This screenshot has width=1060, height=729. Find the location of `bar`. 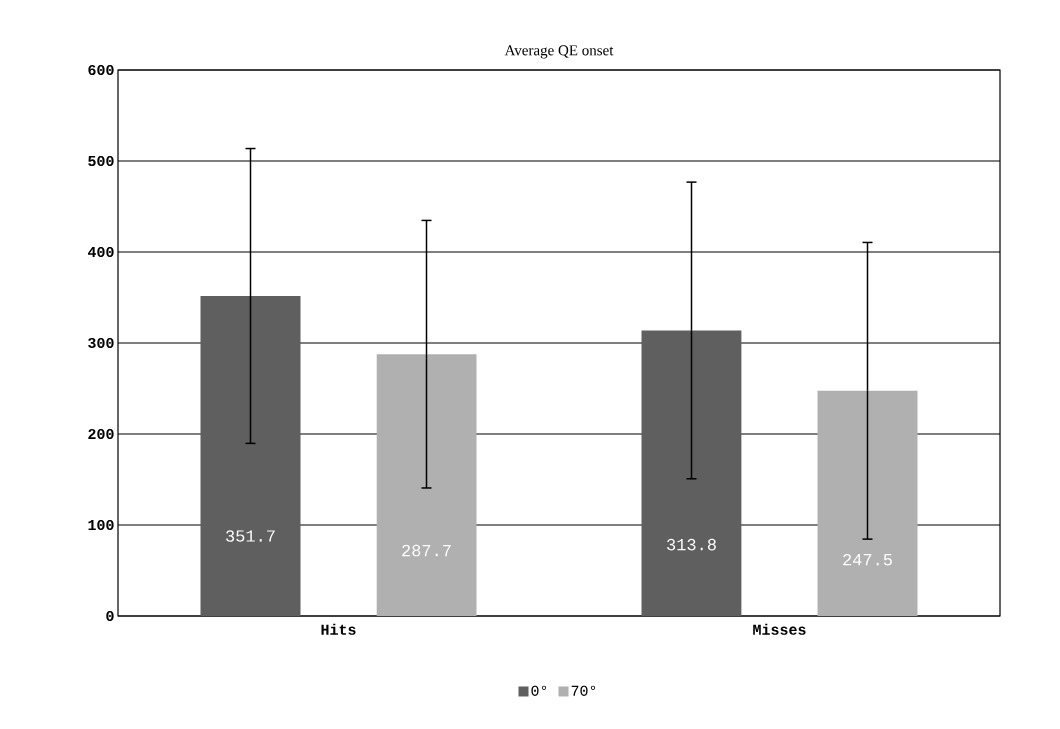

bar is located at coordinates (250, 455).